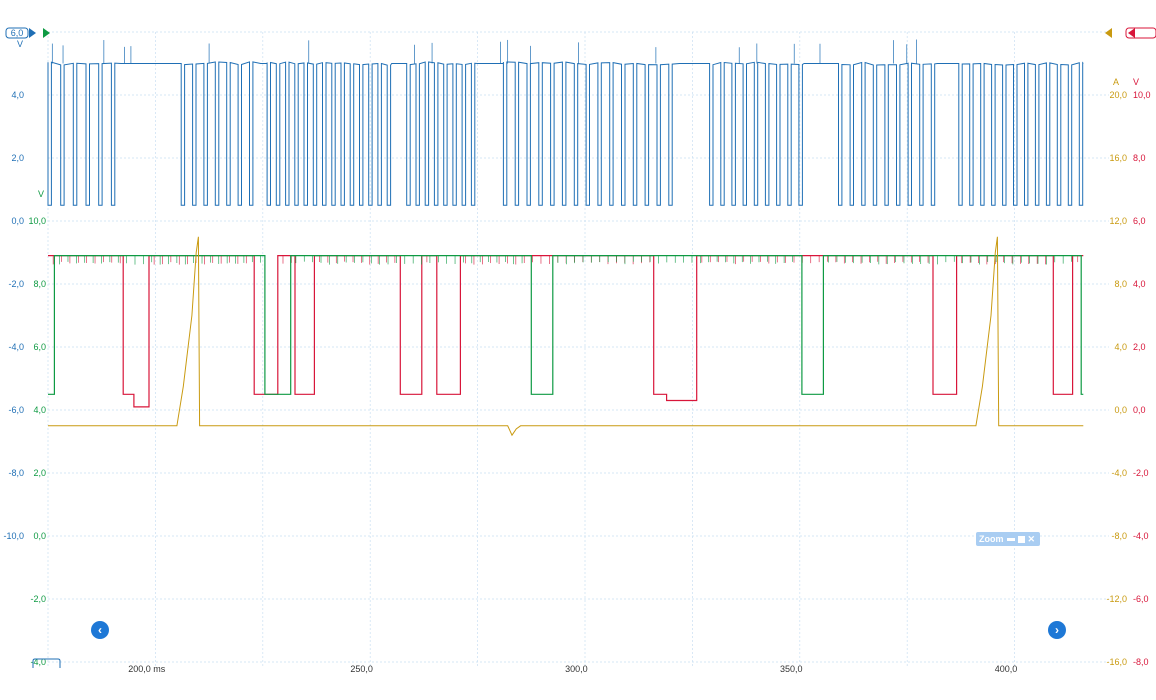  I want to click on time-tick-label: 400,0, so click(1006, 669).